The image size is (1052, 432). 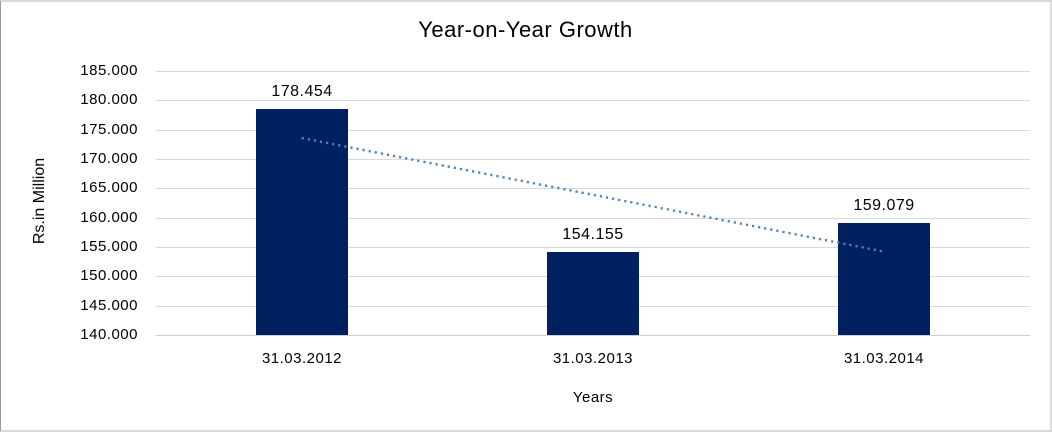 I want to click on x-axis-title: Years, so click(x=593, y=397).